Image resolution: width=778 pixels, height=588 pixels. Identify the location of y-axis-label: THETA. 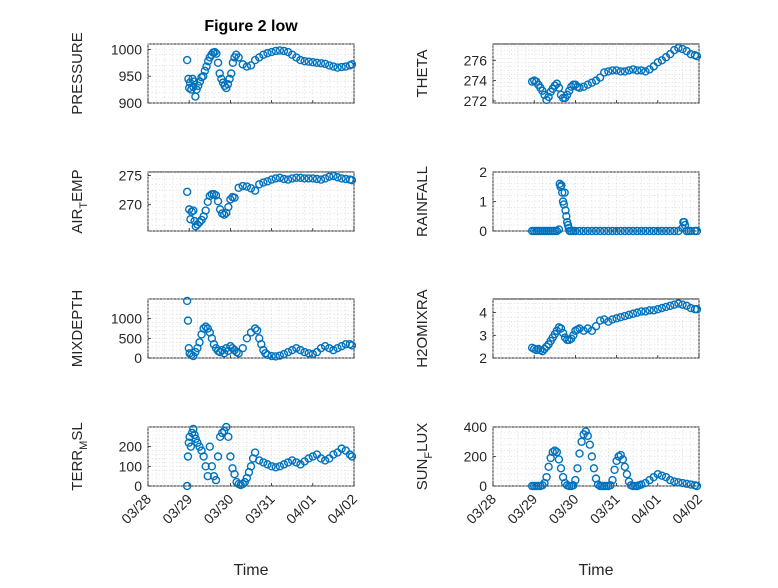
(422, 73).